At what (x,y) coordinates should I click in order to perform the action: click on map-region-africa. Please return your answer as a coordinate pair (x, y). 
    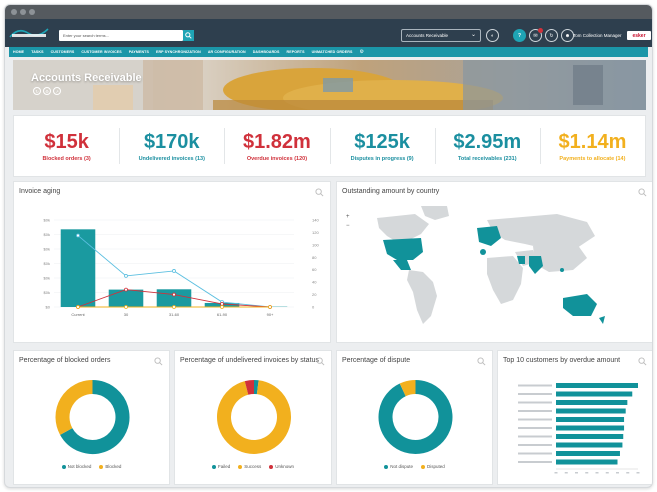
    Looking at the image, I should click on (505, 280).